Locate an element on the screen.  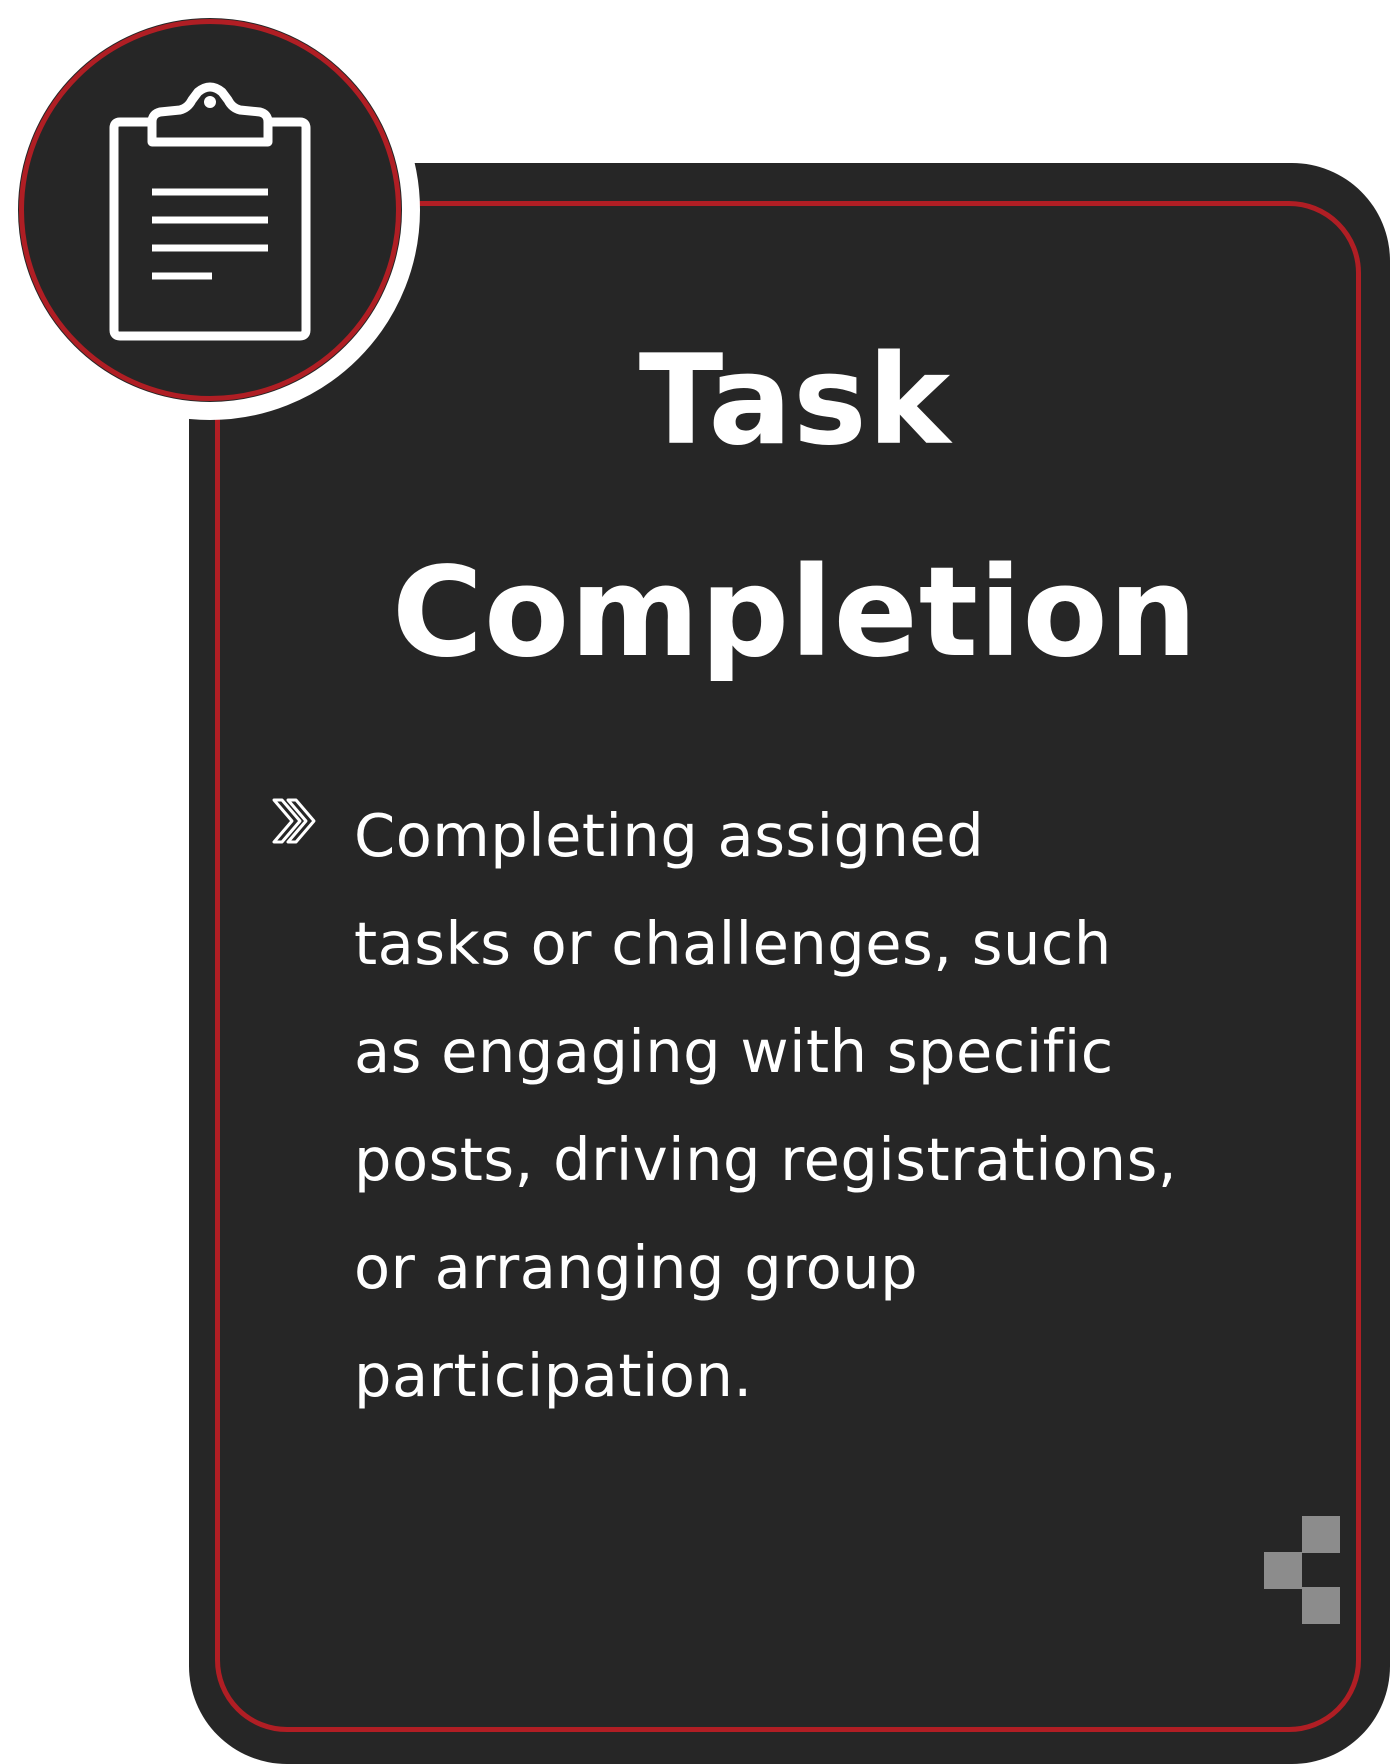
description-line: posts, driving registrations, is located at coordinates (766, 1159).